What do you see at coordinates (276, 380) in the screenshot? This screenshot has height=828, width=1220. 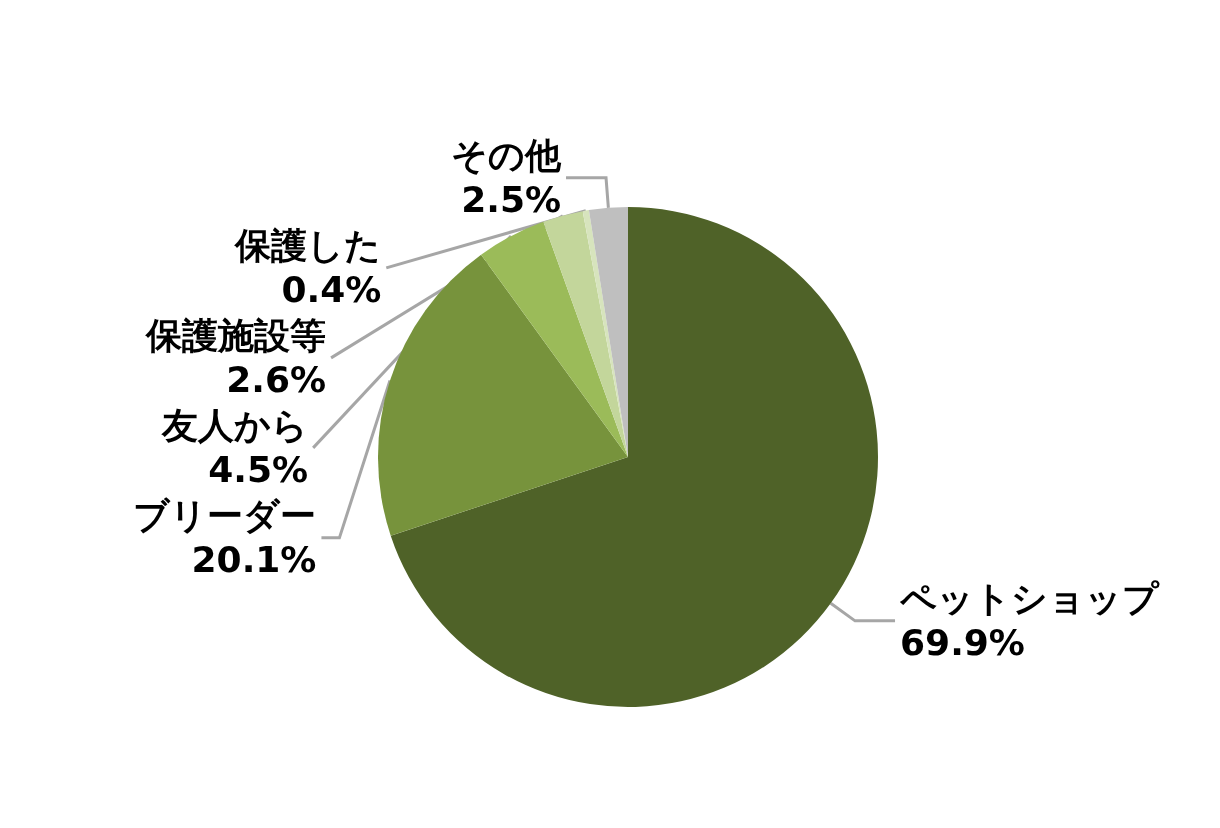 I see `data-label: 2.6%` at bounding box center [276, 380].